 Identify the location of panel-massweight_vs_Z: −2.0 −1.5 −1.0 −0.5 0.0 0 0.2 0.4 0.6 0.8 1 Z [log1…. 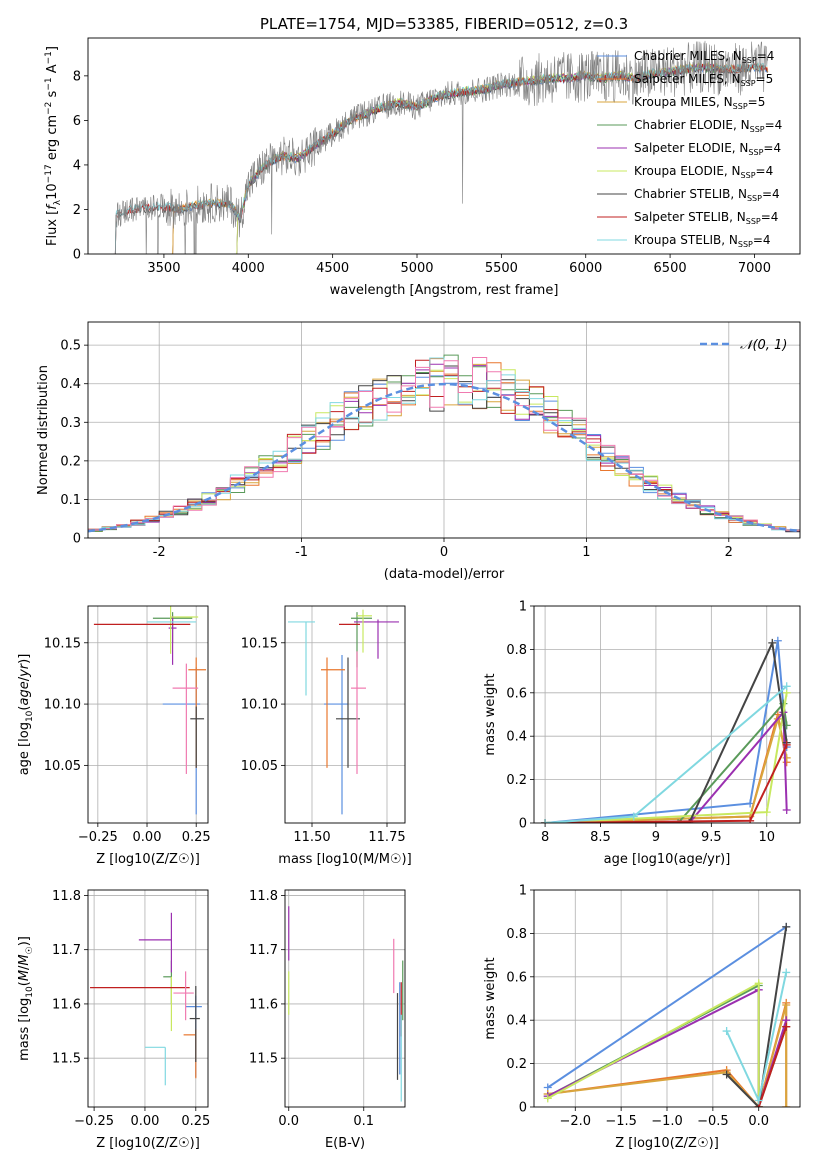
(642, 1017).